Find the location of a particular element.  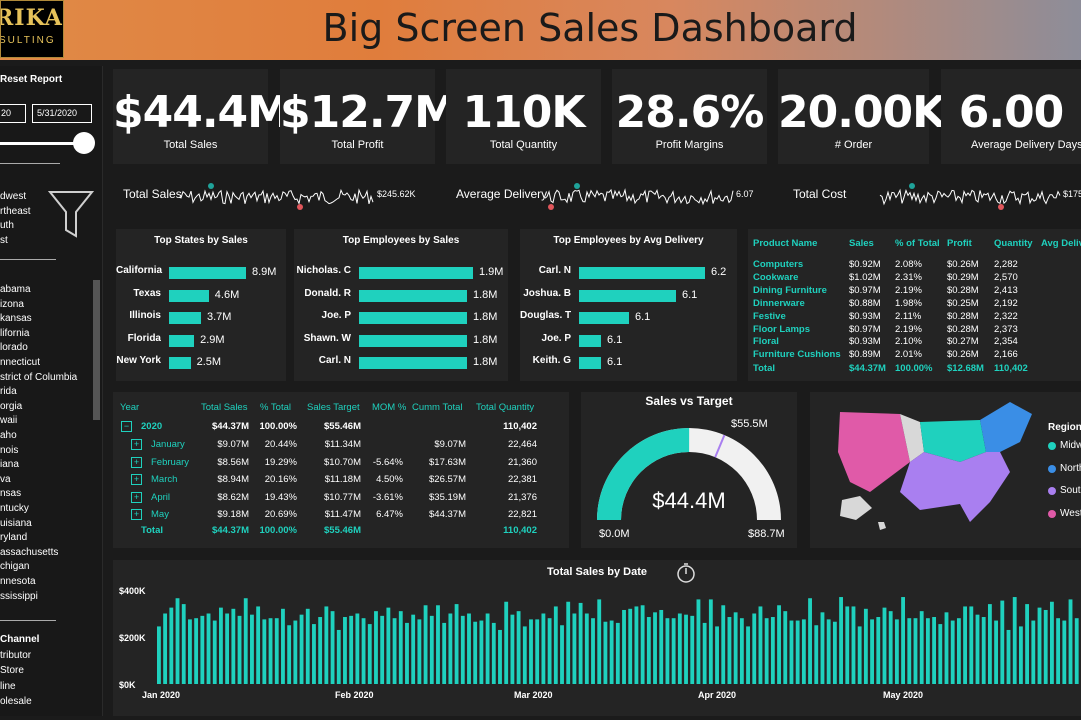

state-filter-item: nnecticut is located at coordinates (20, 362).